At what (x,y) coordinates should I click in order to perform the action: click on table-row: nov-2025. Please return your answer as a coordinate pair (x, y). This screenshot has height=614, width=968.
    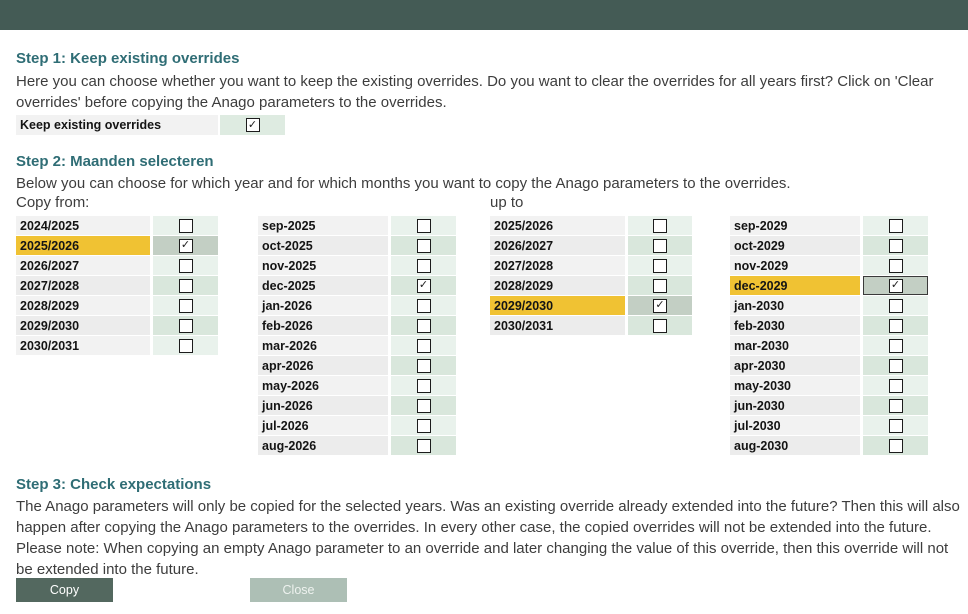
    Looking at the image, I should click on (357, 266).